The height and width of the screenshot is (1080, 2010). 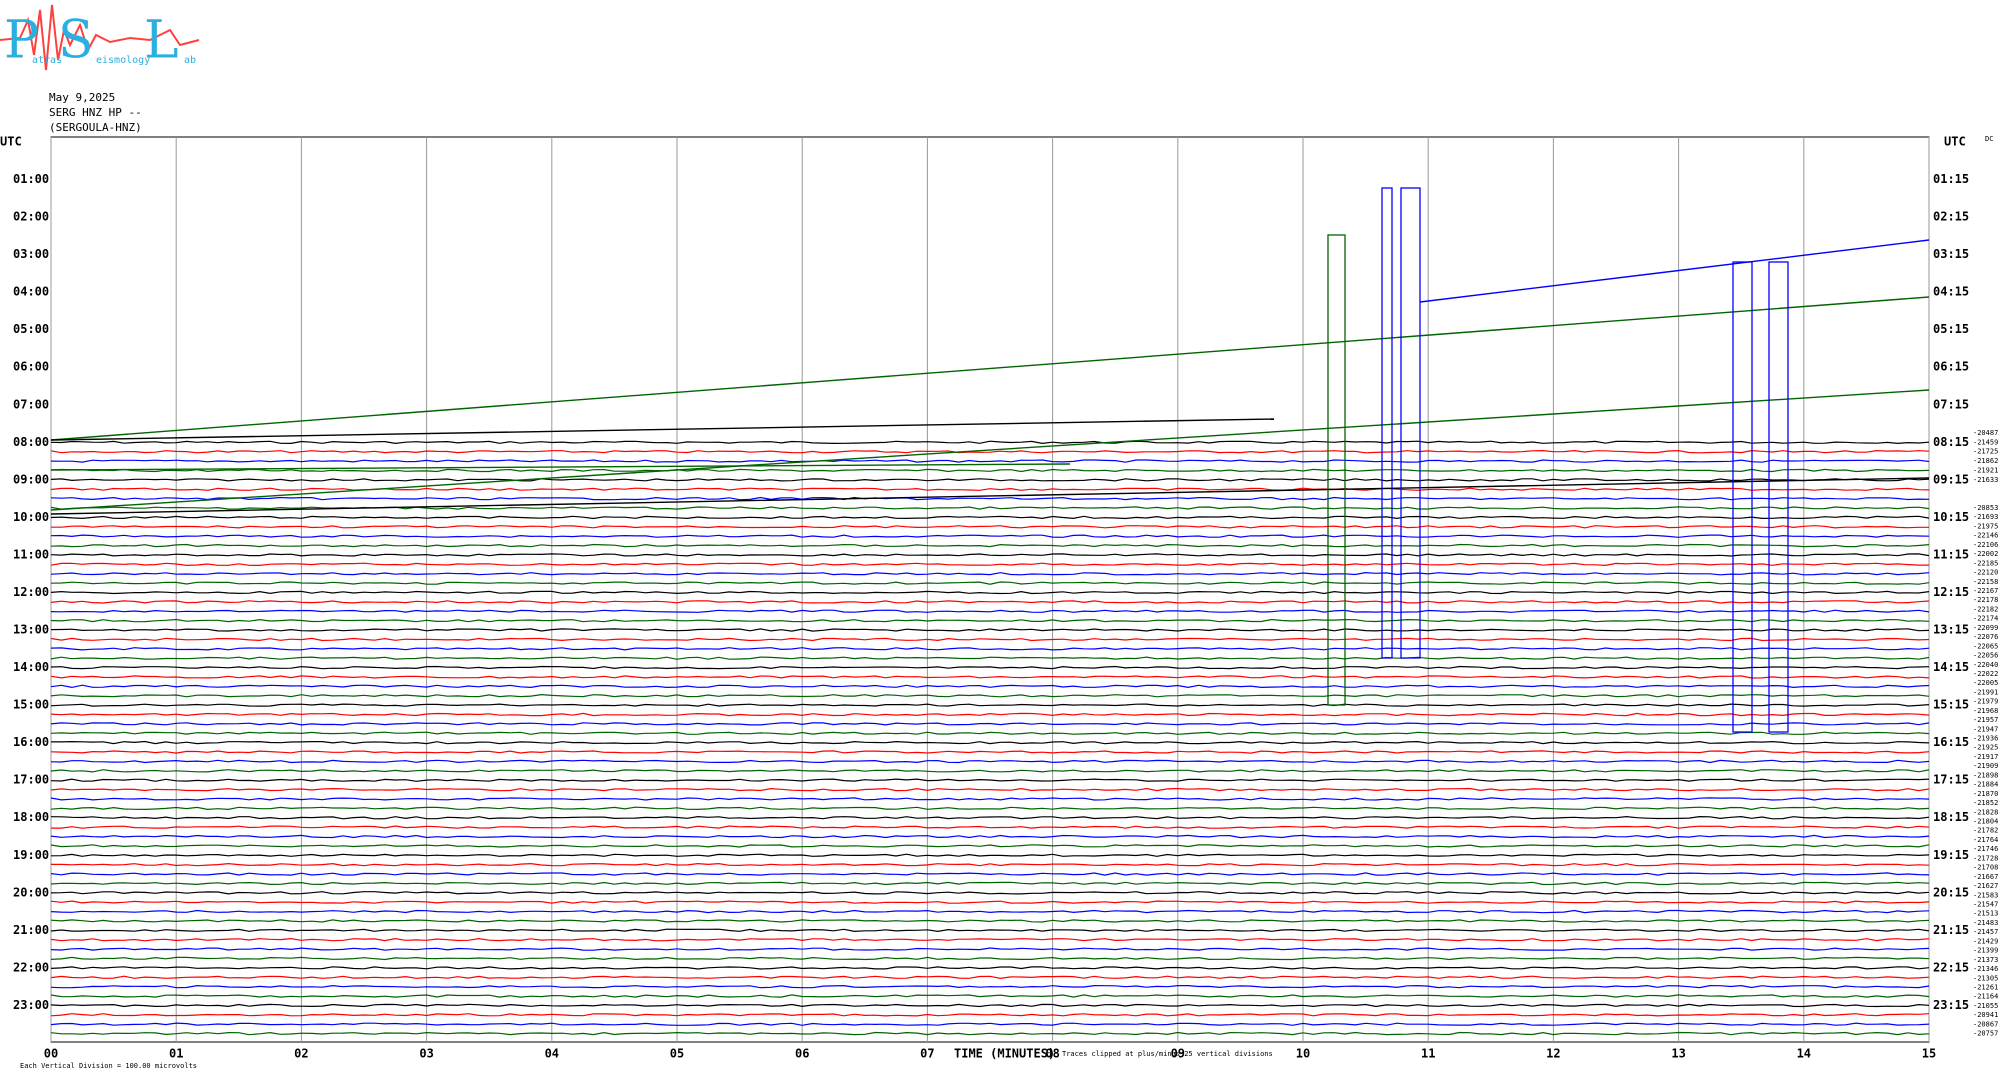 What do you see at coordinates (1985, 591) in the screenshot?
I see `trace-count: -22167` at bounding box center [1985, 591].